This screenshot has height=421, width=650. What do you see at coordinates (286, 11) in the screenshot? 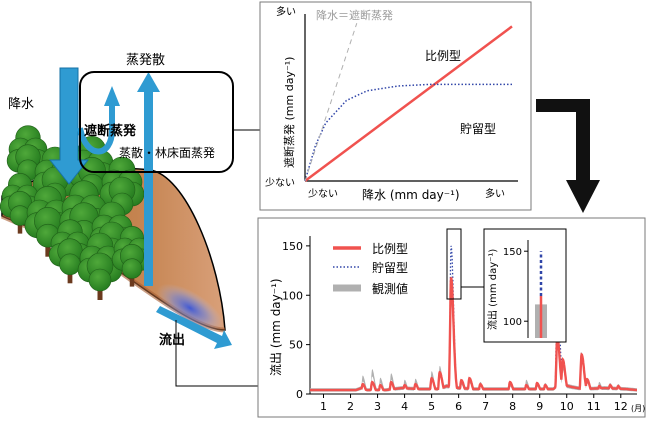
I see `top-ytick-high: 多い` at bounding box center [286, 11].